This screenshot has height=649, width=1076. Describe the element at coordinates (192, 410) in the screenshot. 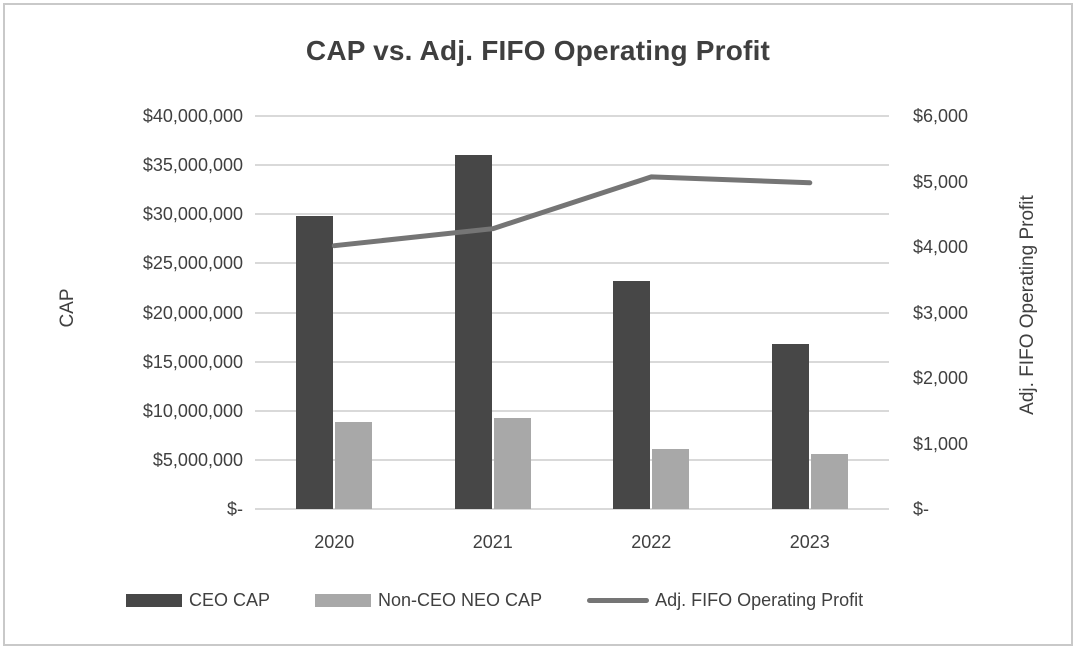

I see `left-axis-tick-label: $10,000,000` at that location.